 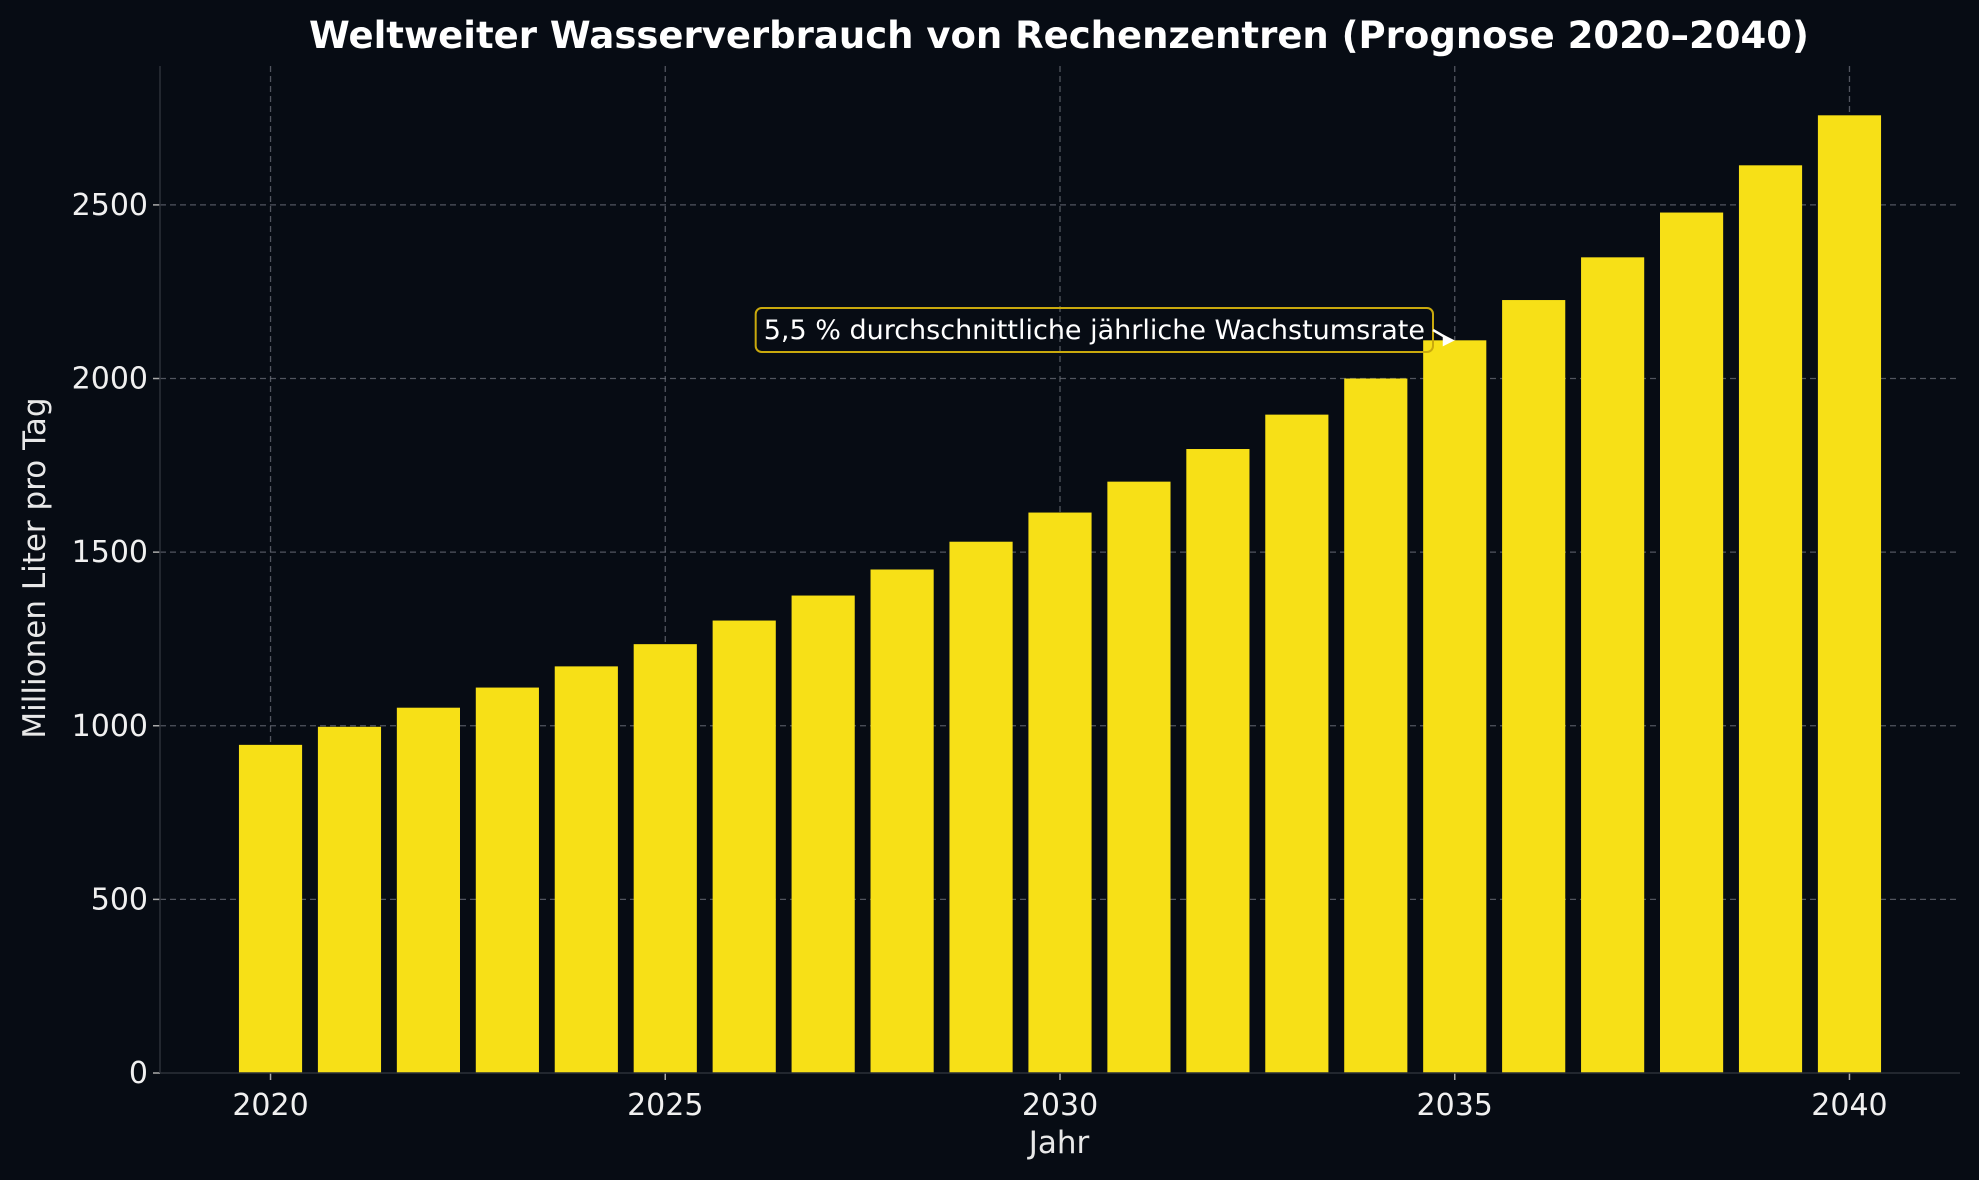 What do you see at coordinates (823, 834) in the screenshot?
I see `bar-2027` at bounding box center [823, 834].